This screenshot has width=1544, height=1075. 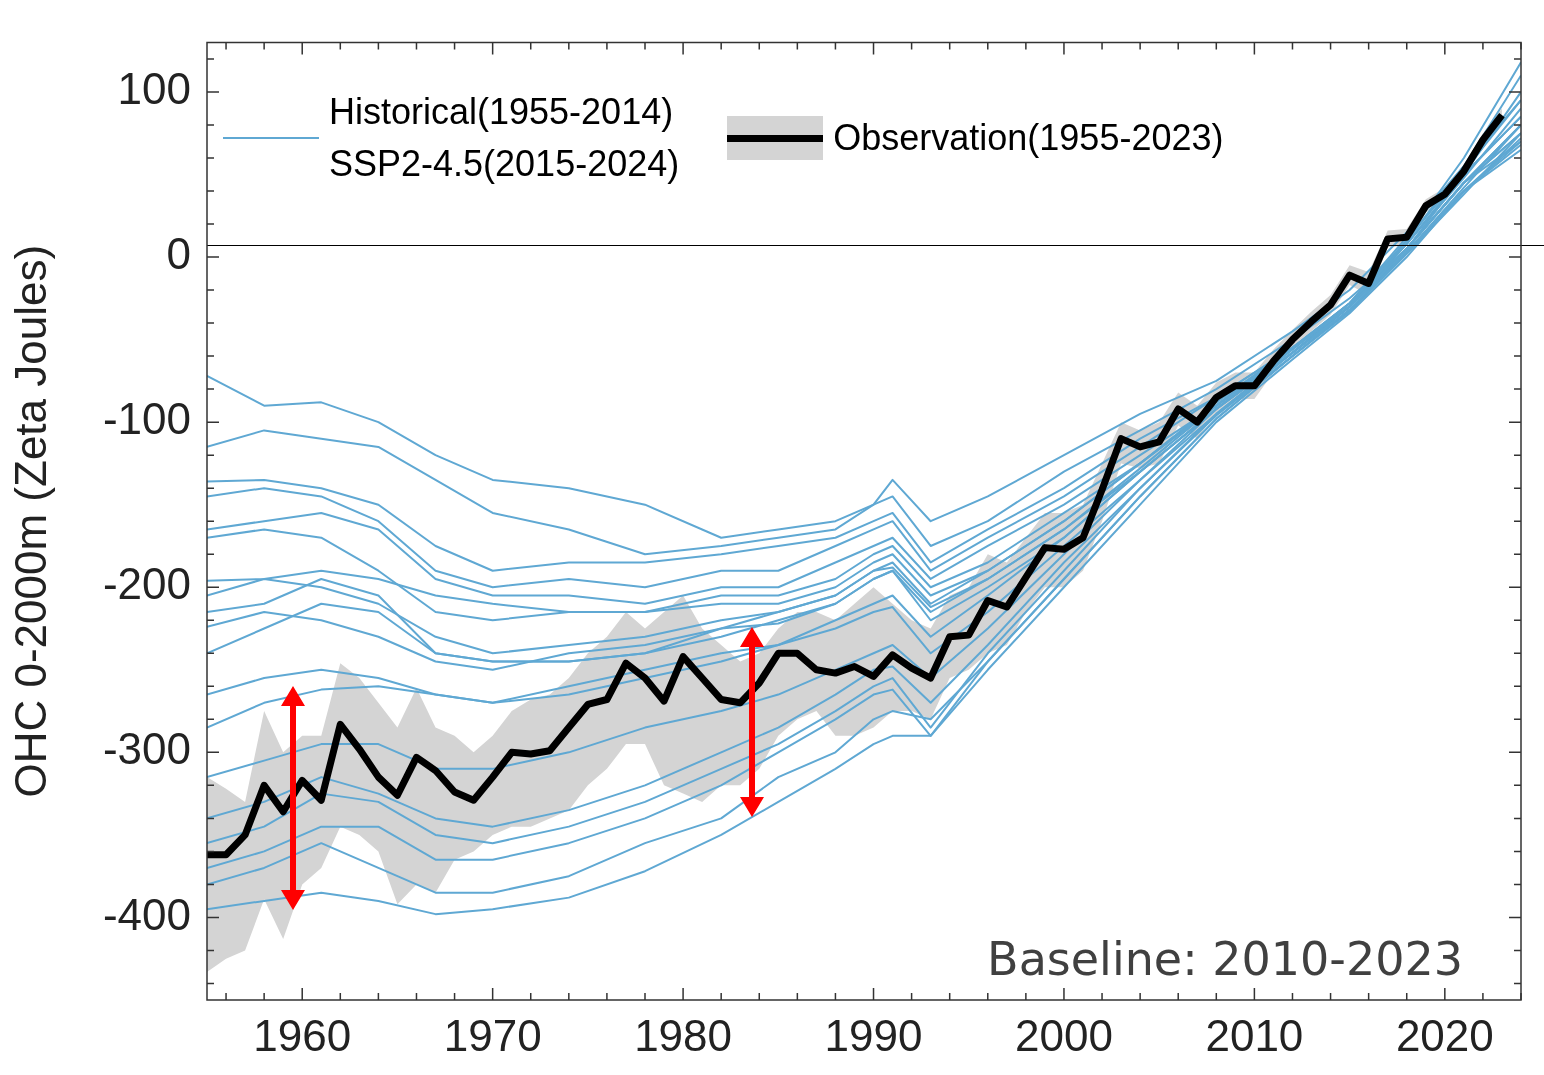 What do you see at coordinates (30, 521) in the screenshot?
I see `y-axis-title: OHC 0-2000m (Zeta Joules)` at bounding box center [30, 521].